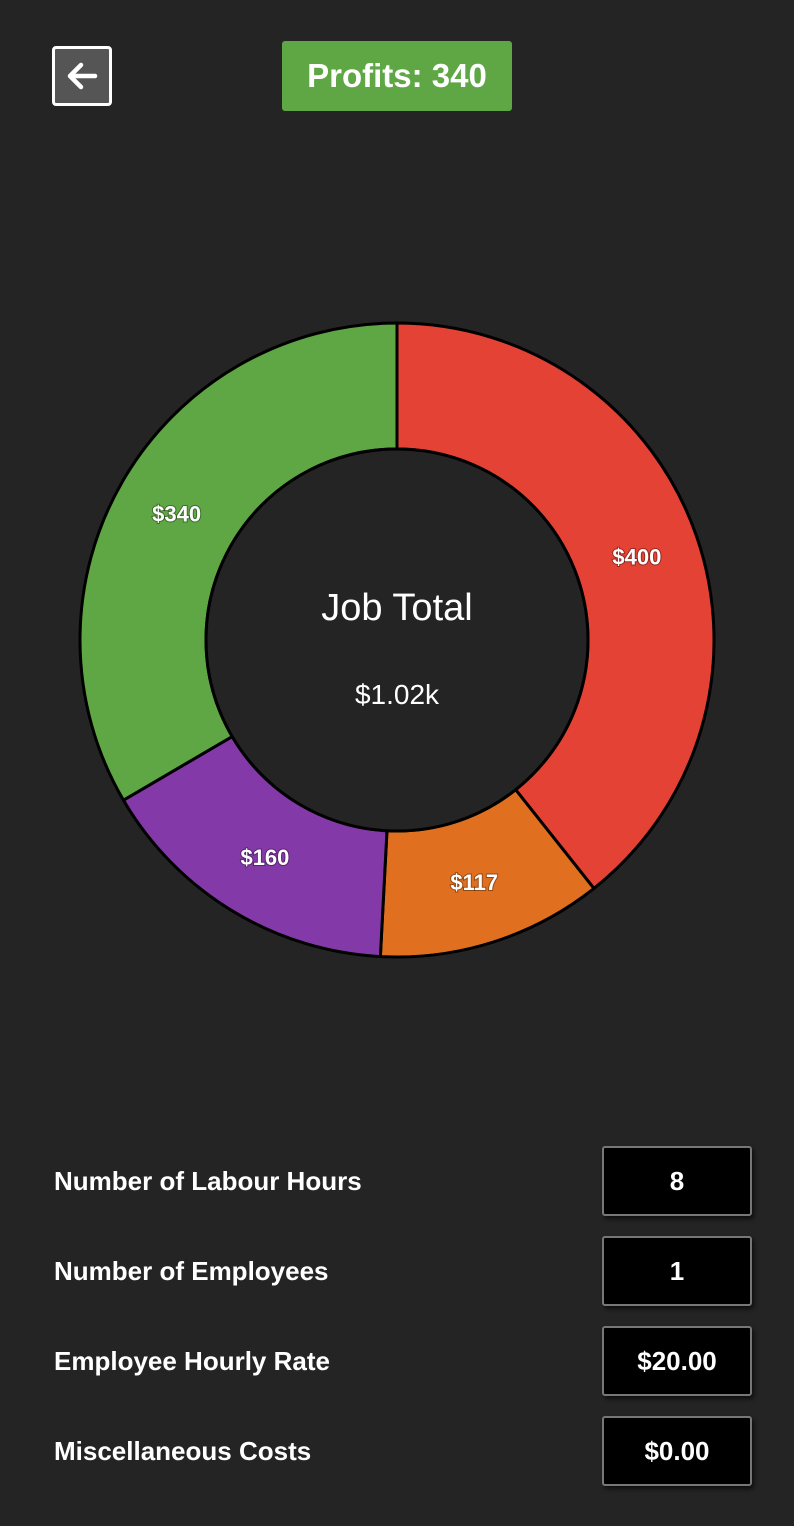  Describe the element at coordinates (677, 1181) in the screenshot. I see `labour-hours-input` at that location.